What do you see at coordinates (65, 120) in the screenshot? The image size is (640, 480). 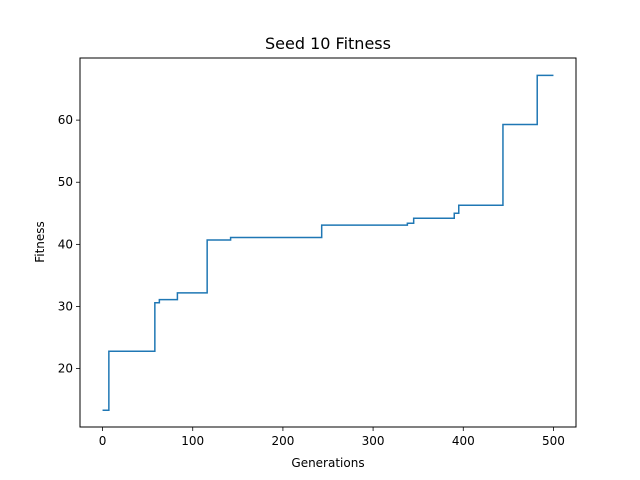 I see `y-tick-label: 60` at bounding box center [65, 120].